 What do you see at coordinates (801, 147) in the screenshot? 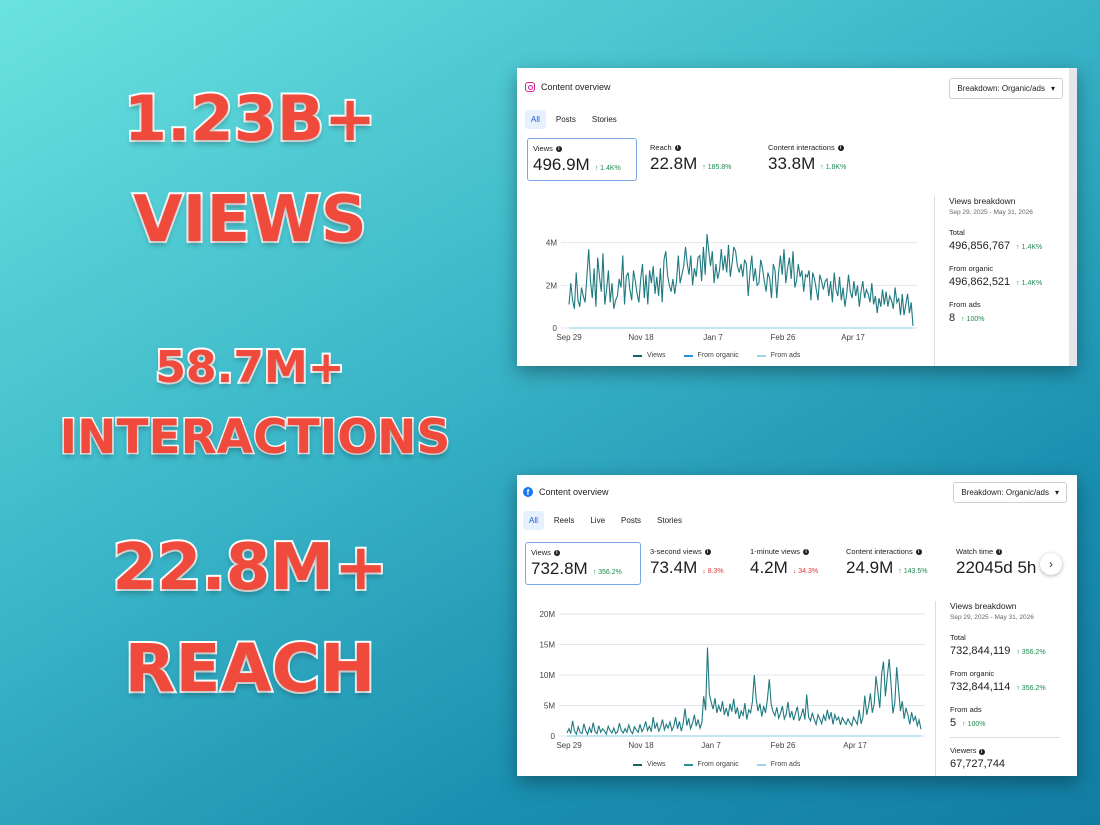
I see `metric-label: Content interactions` at bounding box center [801, 147].